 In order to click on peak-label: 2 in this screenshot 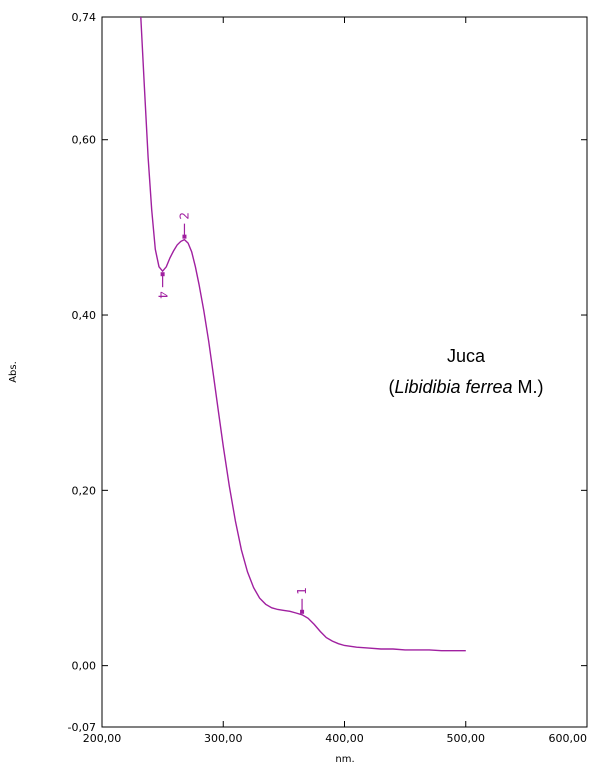, I will do `click(184, 216)`.